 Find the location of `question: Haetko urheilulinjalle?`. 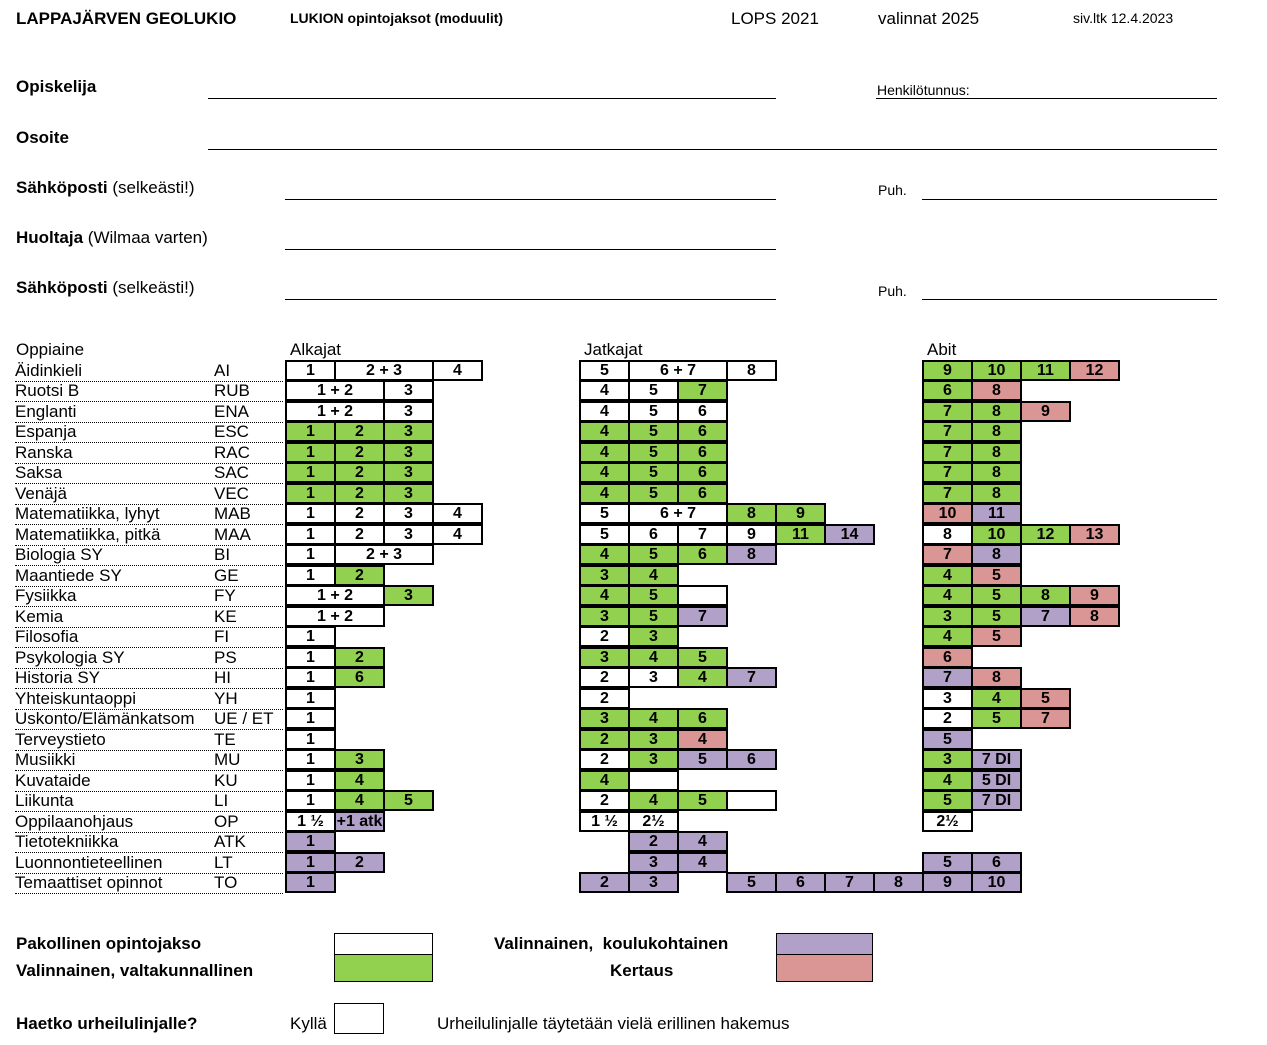

question: Haetko urheilulinjalle? is located at coordinates (107, 1023).